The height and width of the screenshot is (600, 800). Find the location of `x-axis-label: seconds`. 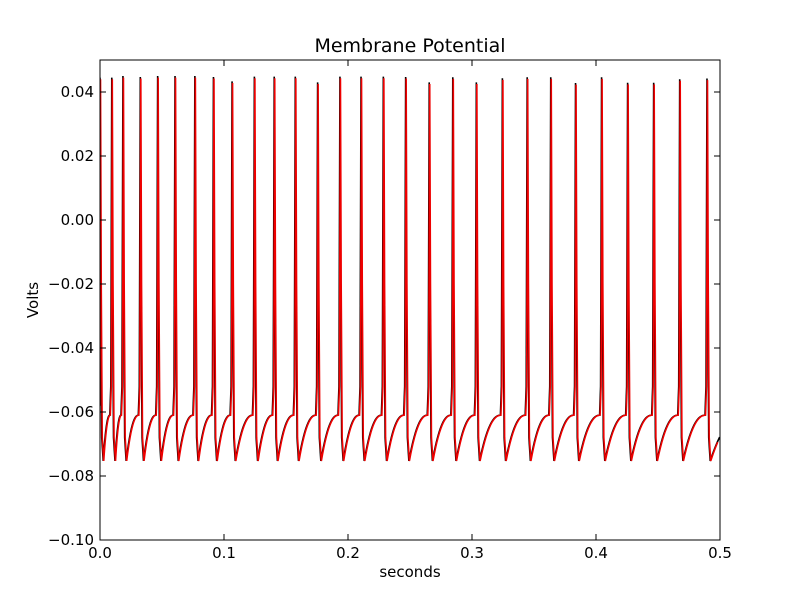

x-axis-label: seconds is located at coordinates (409, 572).